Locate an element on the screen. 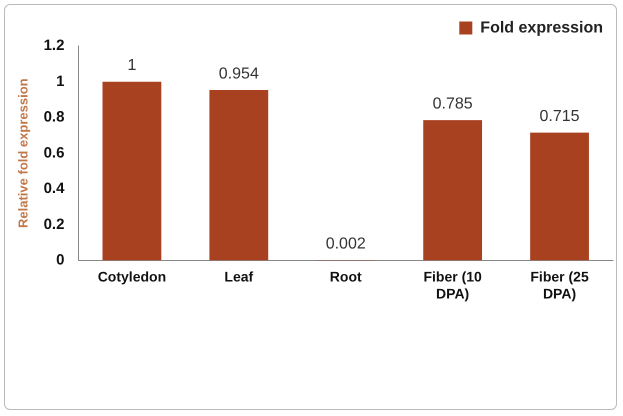 The width and height of the screenshot is (623, 416). y-tick-label: 1.2 is located at coordinates (54, 45).